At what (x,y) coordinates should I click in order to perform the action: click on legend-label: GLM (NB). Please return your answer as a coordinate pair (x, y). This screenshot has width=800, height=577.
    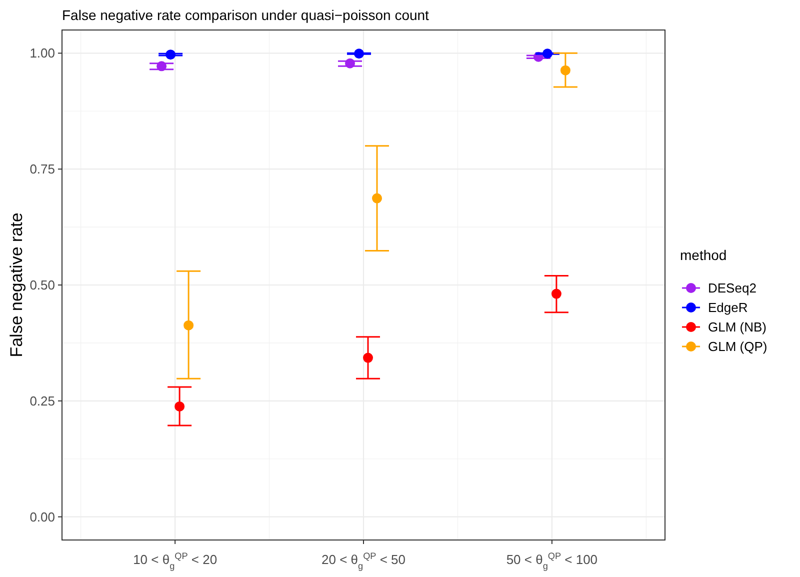
    Looking at the image, I should click on (737, 327).